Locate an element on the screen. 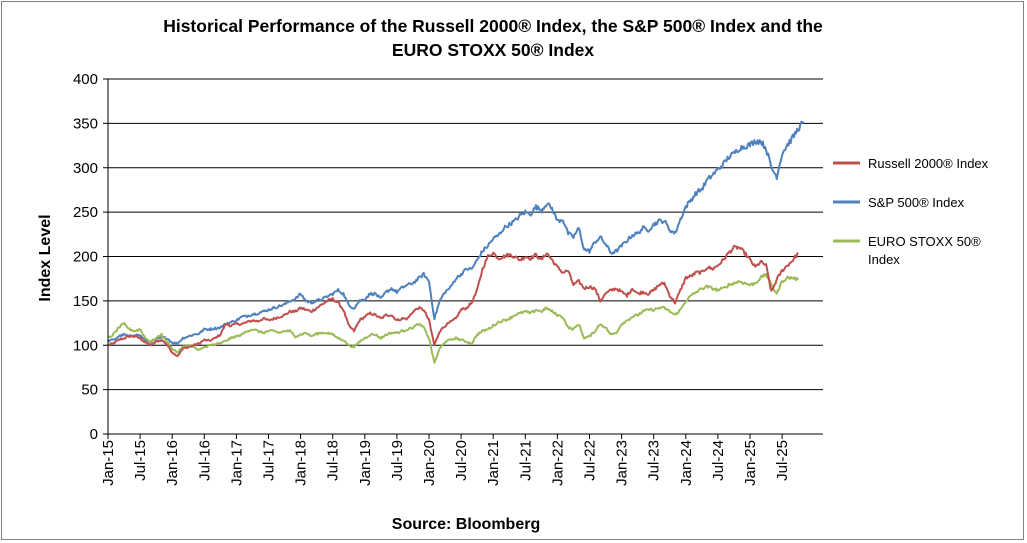  x-axis-label: Source: Bloomberg is located at coordinates (466, 524).